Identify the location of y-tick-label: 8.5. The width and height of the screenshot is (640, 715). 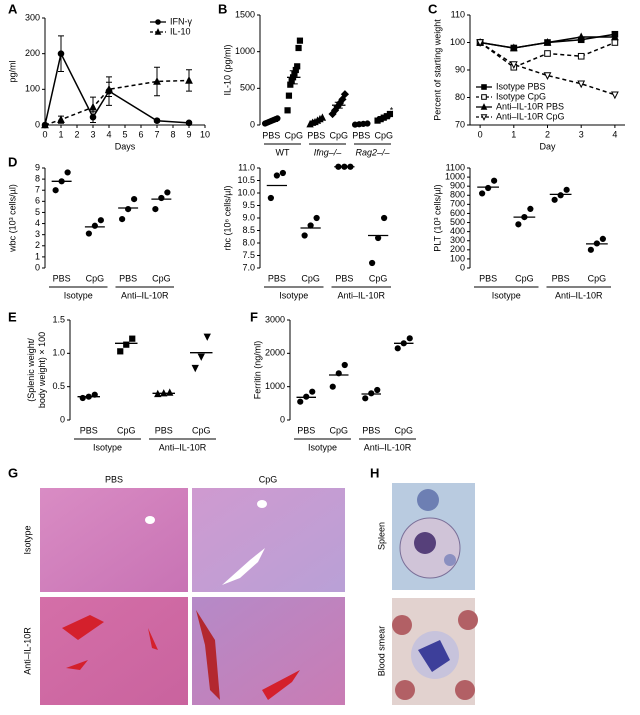
(248, 230).